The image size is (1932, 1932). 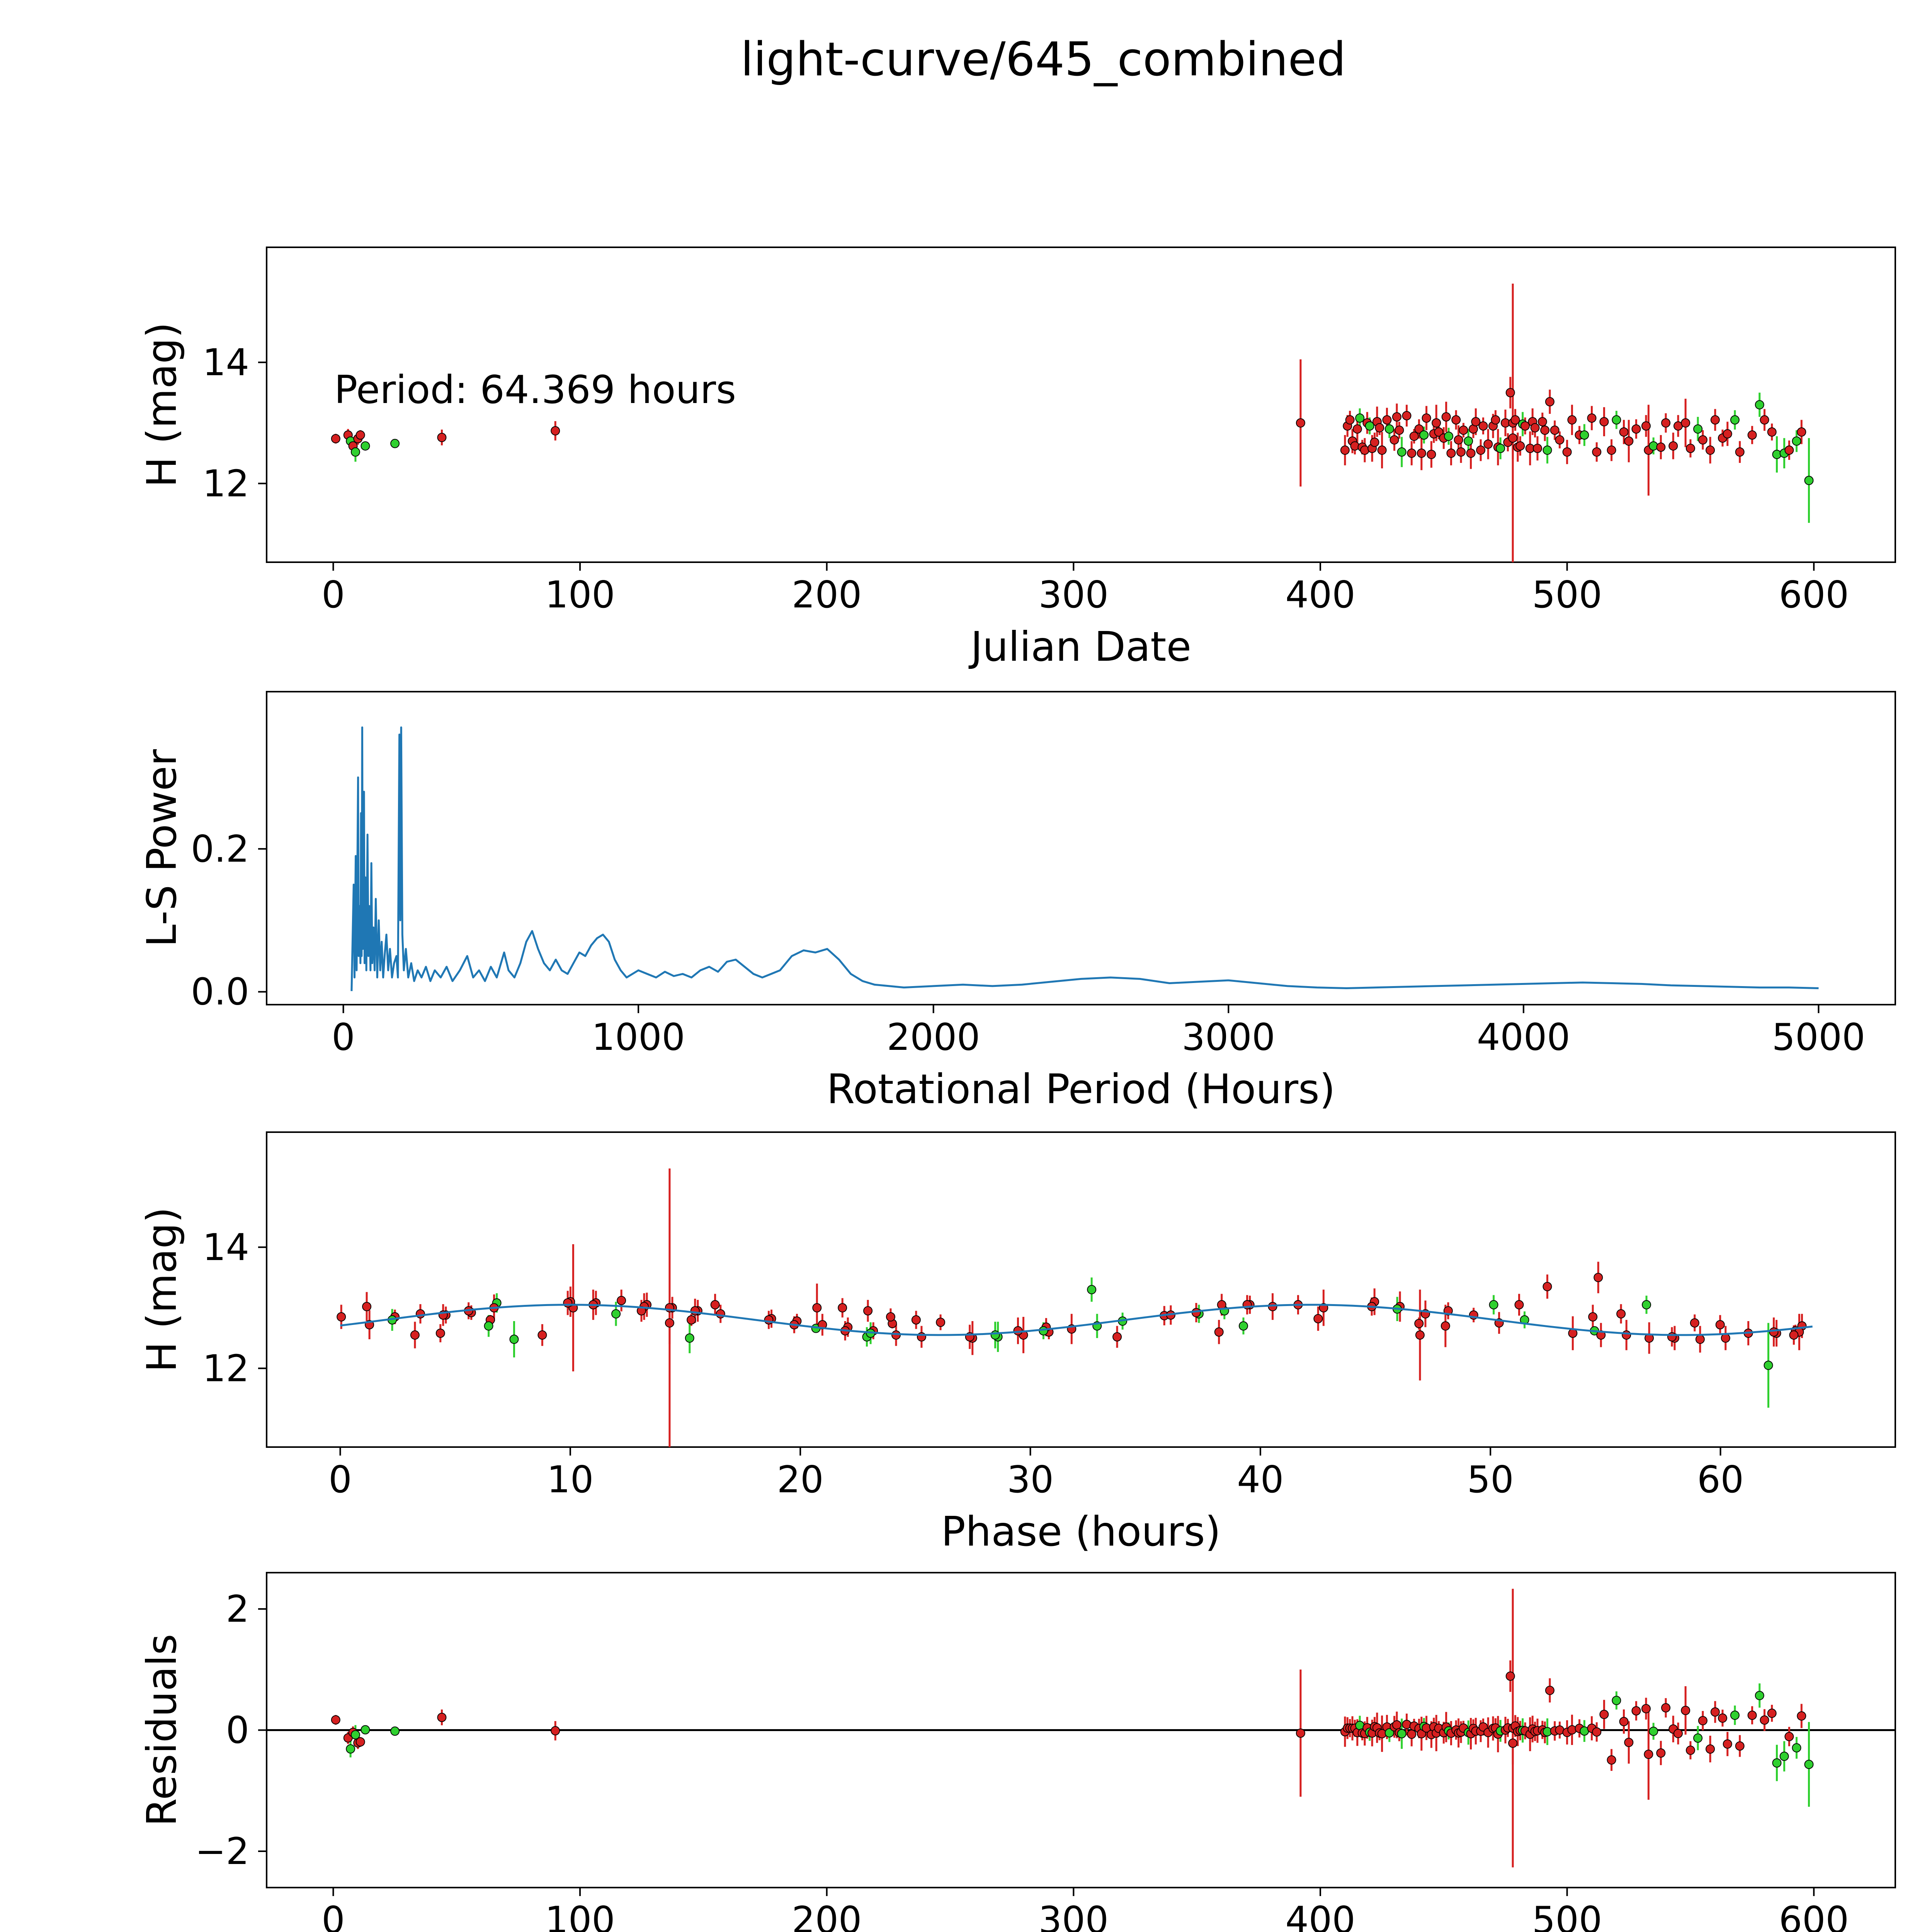 I want to click on x-tick-label: 50, so click(x=1490, y=1480).